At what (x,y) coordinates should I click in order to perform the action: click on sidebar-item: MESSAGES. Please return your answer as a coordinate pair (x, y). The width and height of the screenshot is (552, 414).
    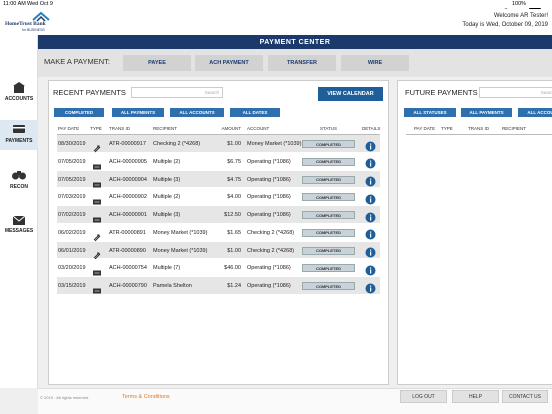
    Looking at the image, I should click on (19, 225).